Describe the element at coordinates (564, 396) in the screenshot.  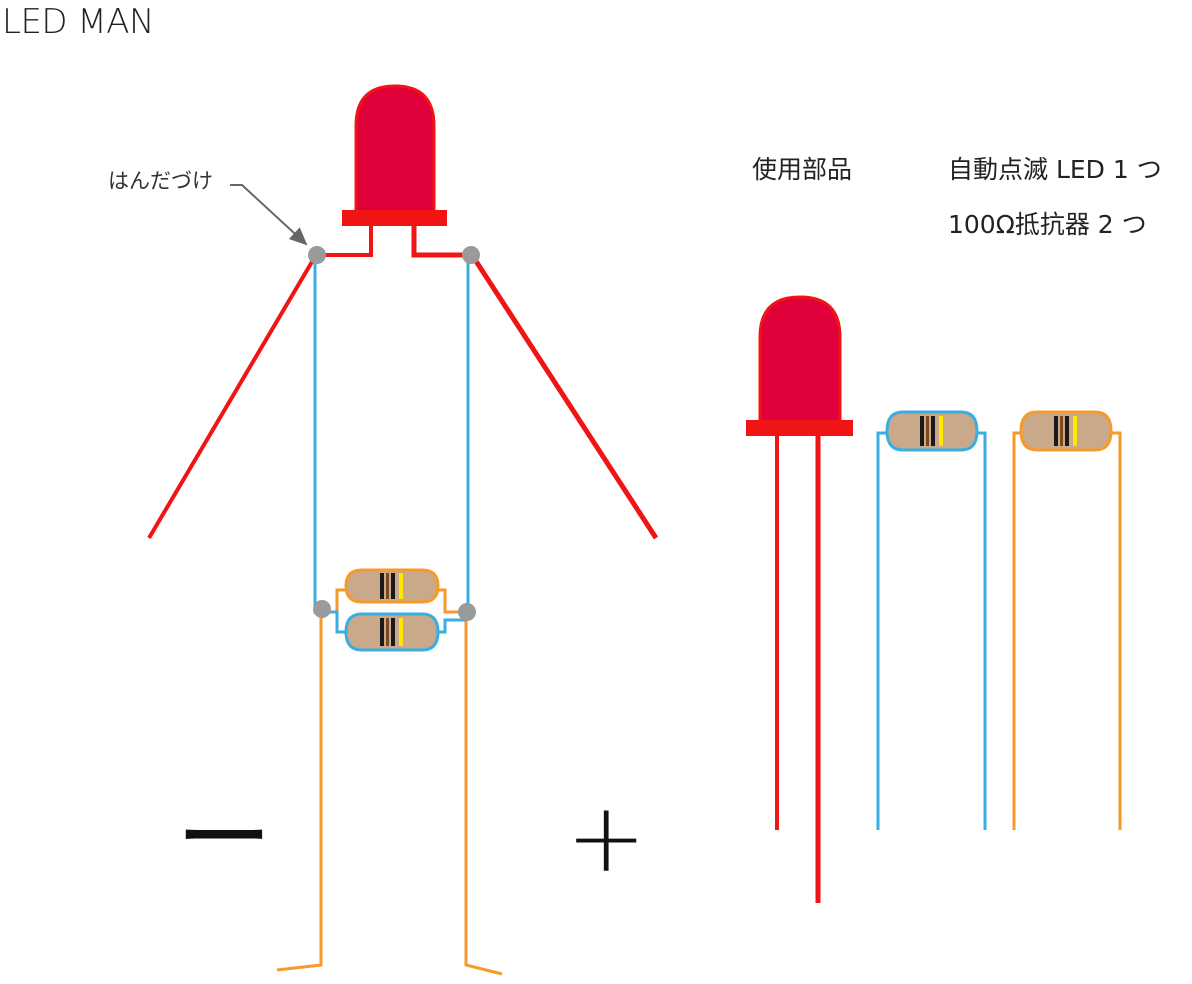
I see `right-arm-wire` at that location.